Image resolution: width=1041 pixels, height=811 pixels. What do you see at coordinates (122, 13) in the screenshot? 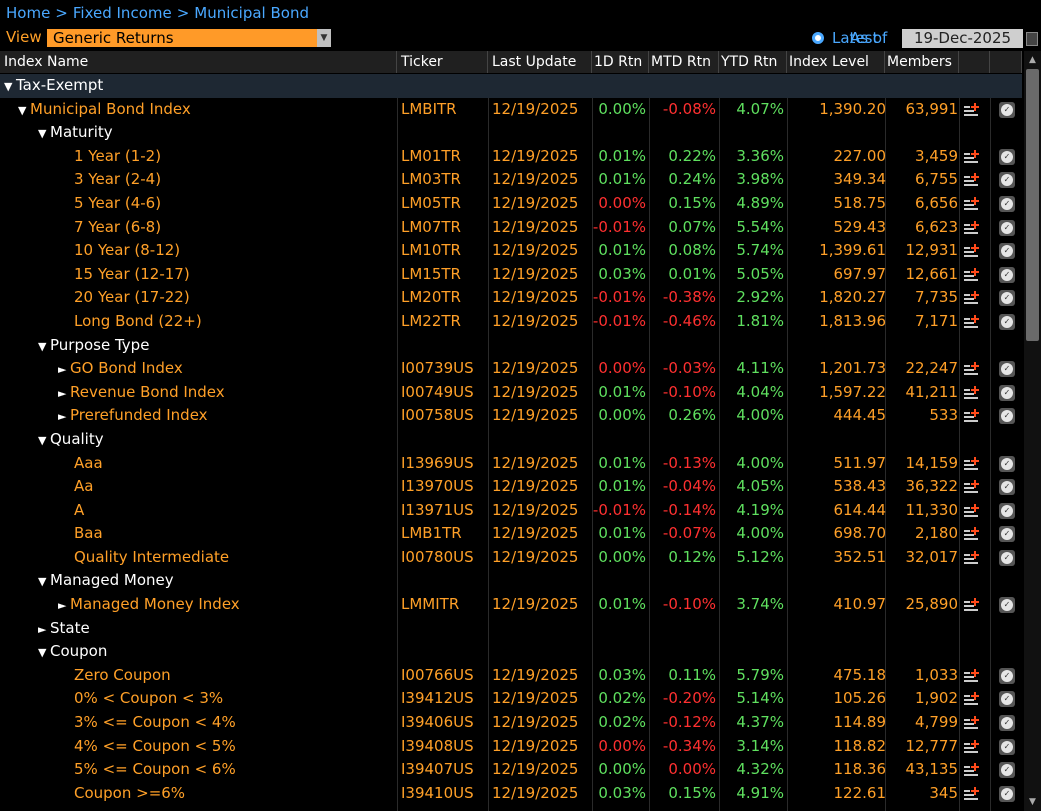
I see `breadcrumb-fixed-income: Fixed Income` at bounding box center [122, 13].